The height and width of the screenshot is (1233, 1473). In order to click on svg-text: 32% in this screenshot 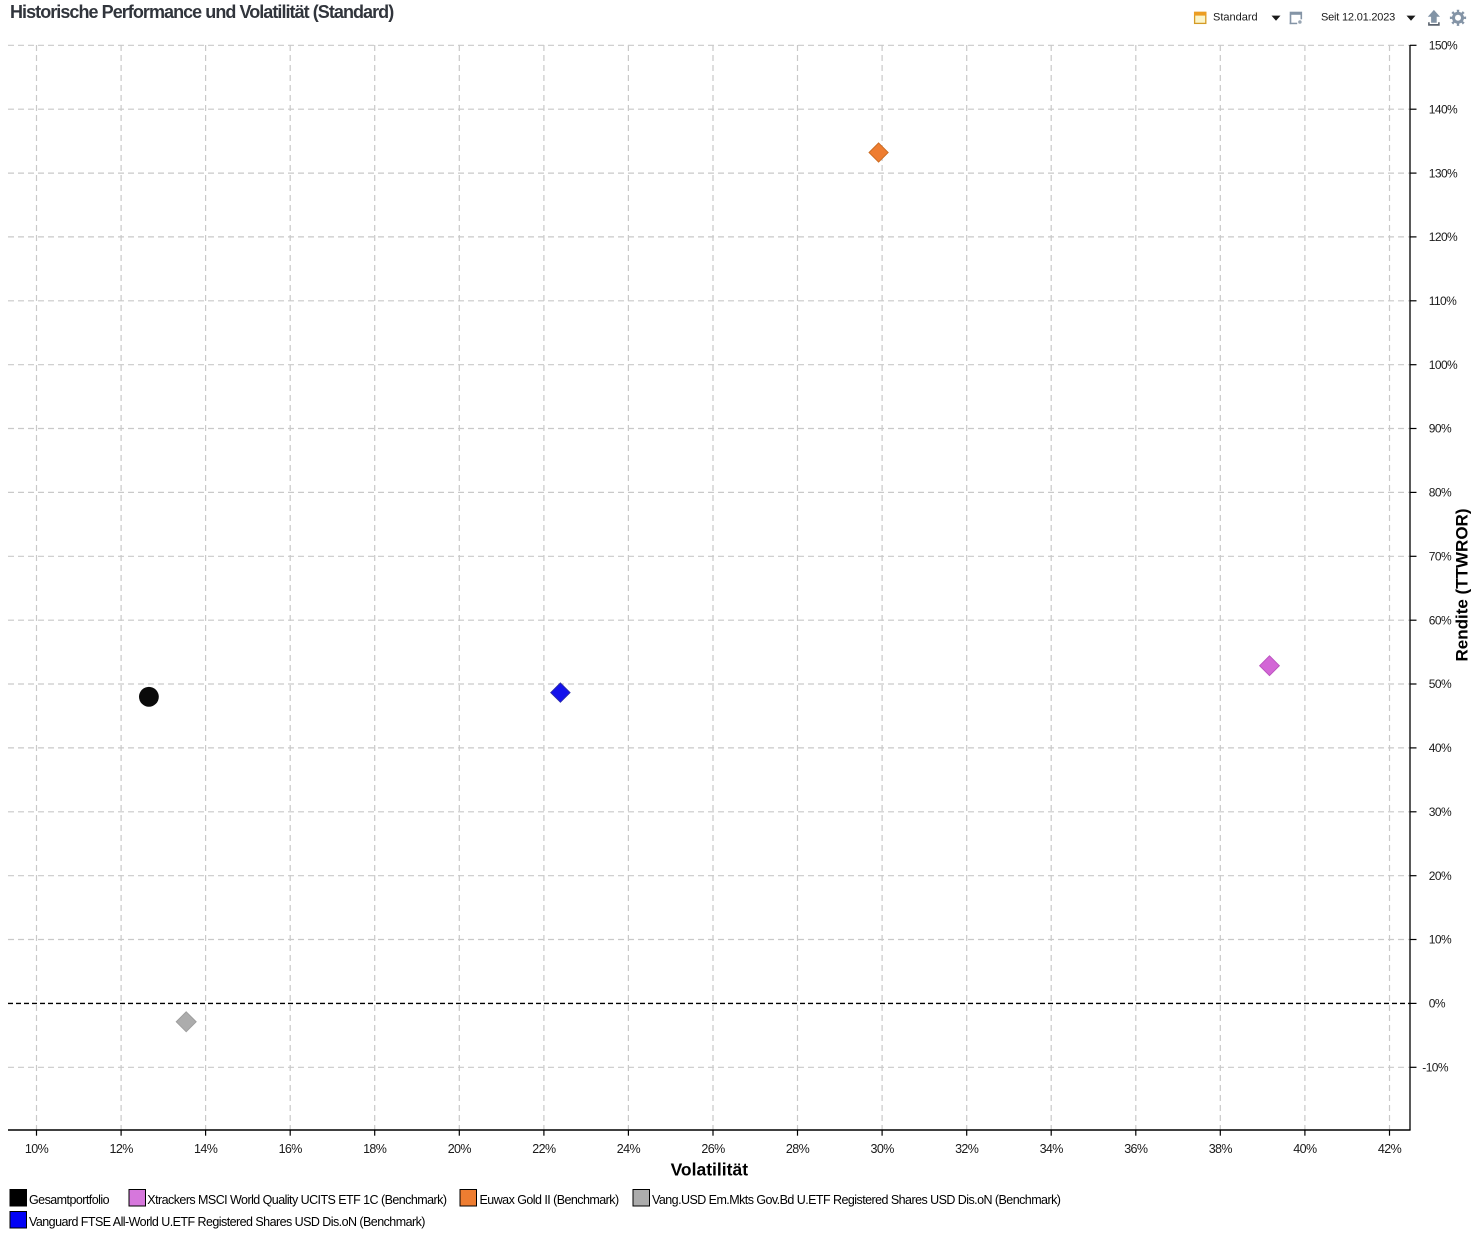, I will do `click(967, 1149)`.